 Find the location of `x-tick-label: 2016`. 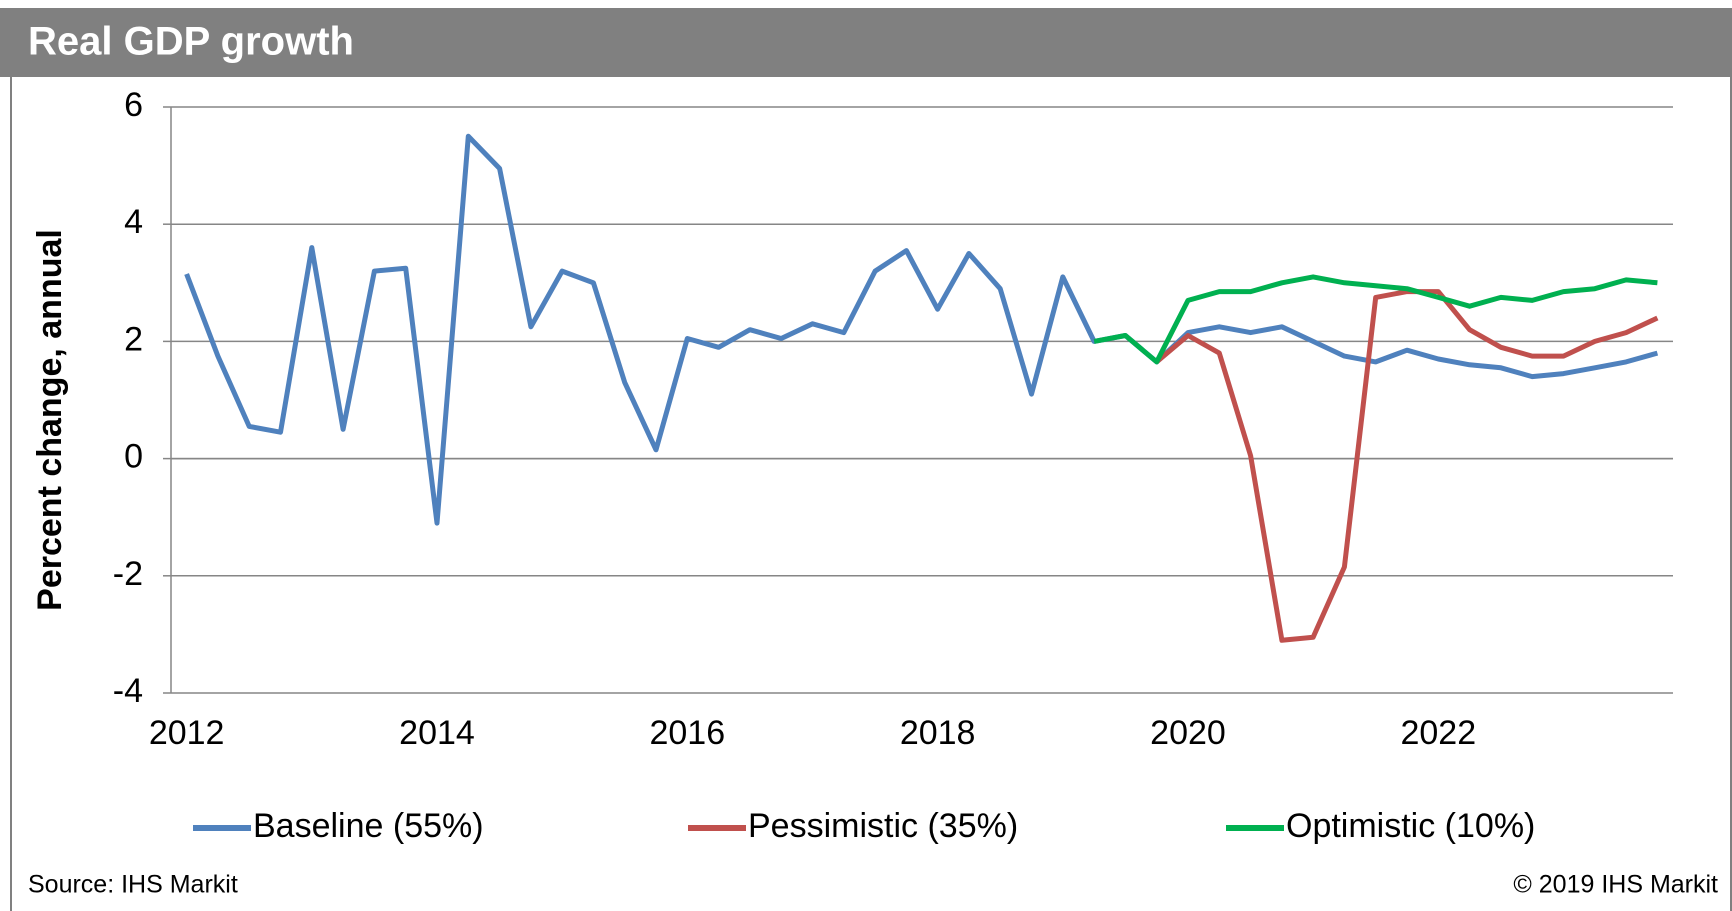

x-tick-label: 2016 is located at coordinates (687, 733).